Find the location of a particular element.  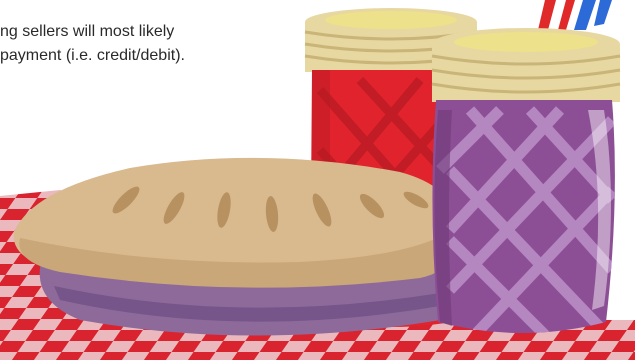

caption-line-2: payment (i.e. credit/debit). is located at coordinates (92, 55).